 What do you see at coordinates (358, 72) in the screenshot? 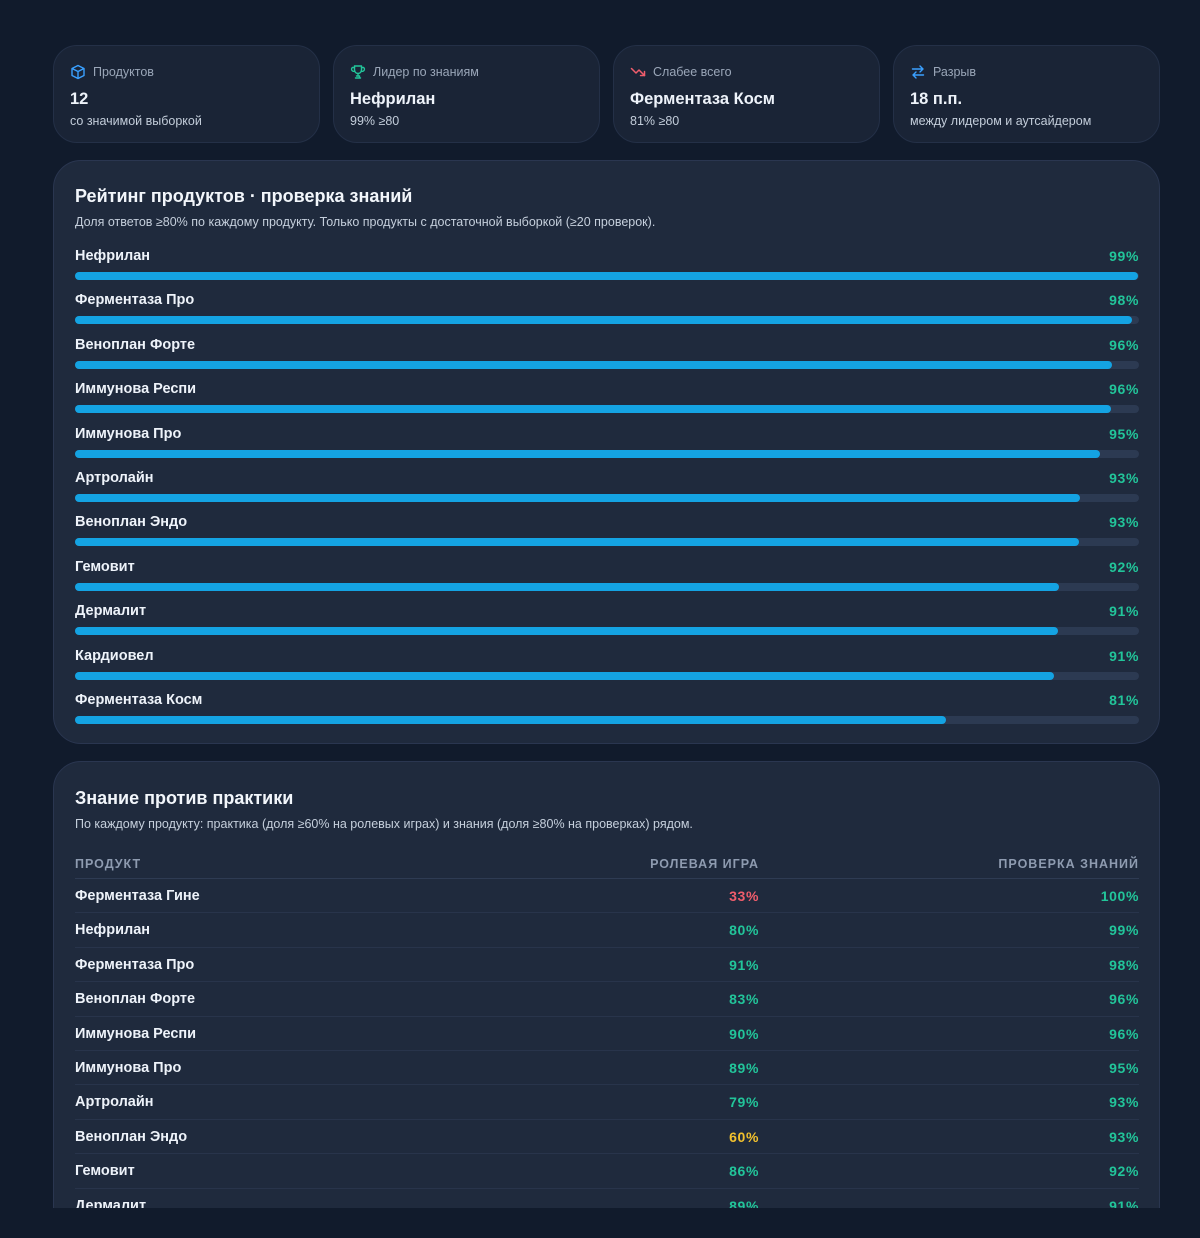
I see `trophy-icon` at bounding box center [358, 72].